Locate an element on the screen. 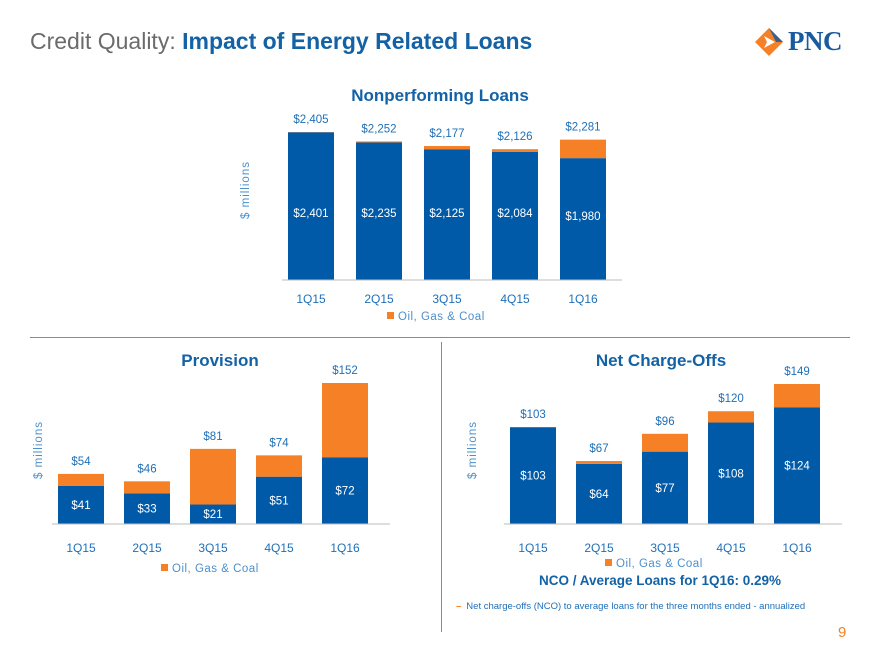 Image resolution: width=880 pixels, height=660 pixels. npl-base-label-4Q15: $2,084 is located at coordinates (515, 214).